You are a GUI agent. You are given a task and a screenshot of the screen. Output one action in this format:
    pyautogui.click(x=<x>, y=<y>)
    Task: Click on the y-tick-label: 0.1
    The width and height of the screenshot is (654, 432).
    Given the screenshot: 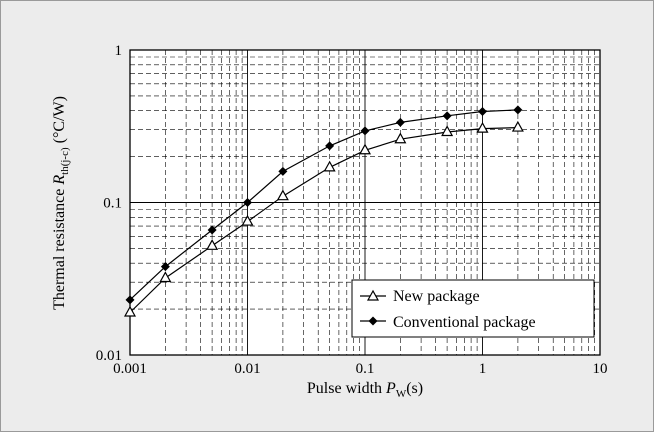 What is the action you would take?
    pyautogui.click(x=112, y=204)
    